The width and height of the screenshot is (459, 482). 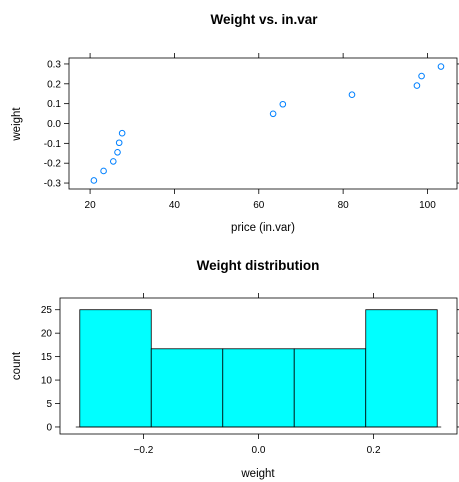 What do you see at coordinates (53, 144) in the screenshot?
I see `scatter-y-tick-label: -0.1` at bounding box center [53, 144].